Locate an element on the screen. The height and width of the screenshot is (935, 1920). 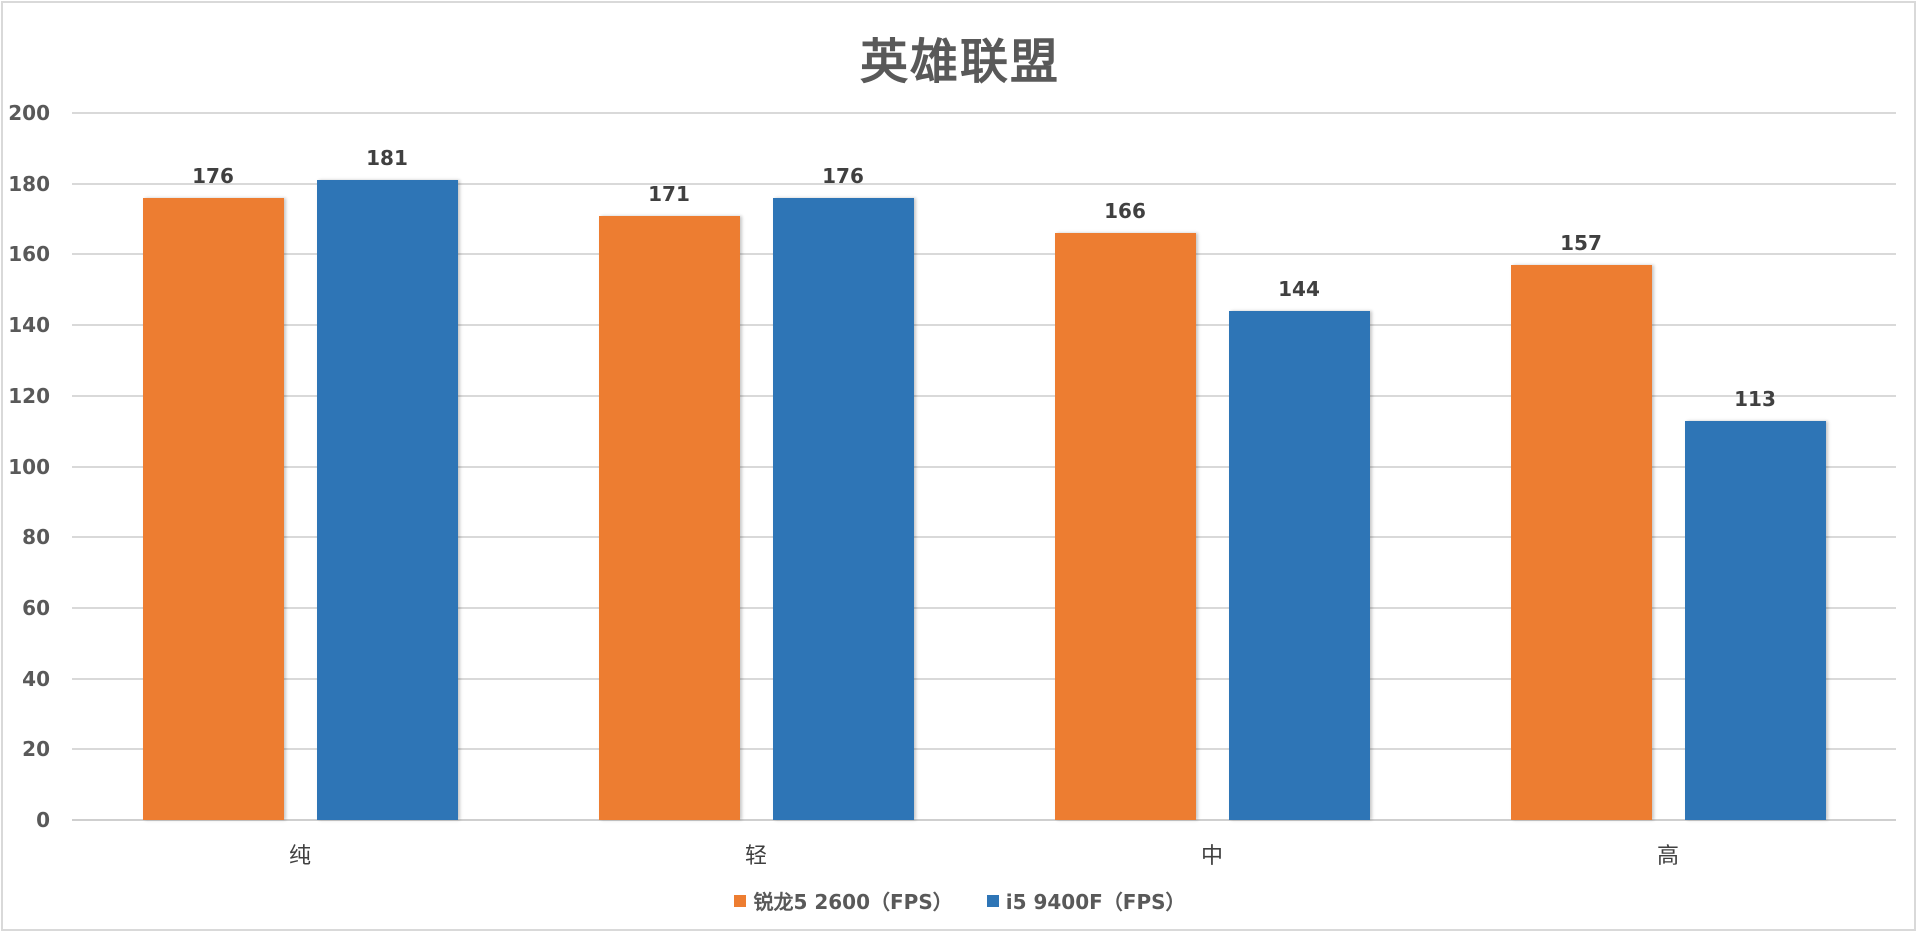
y-tick-label: 20 is located at coordinates (36, 749).